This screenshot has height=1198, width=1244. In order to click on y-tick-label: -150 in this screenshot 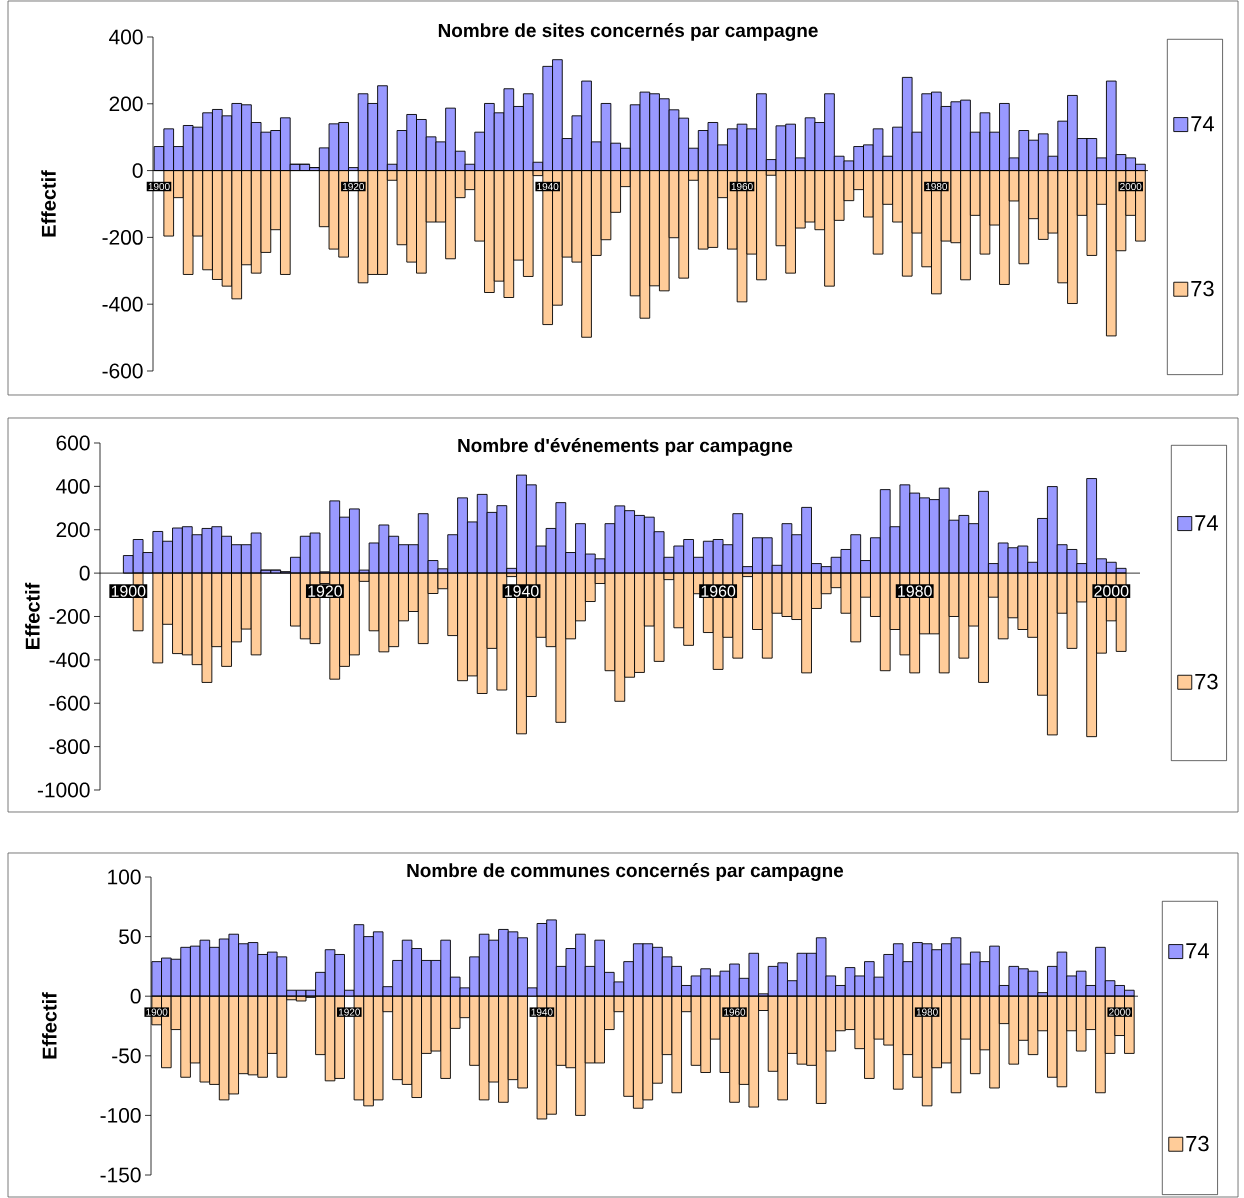, I will do `click(120, 1175)`.